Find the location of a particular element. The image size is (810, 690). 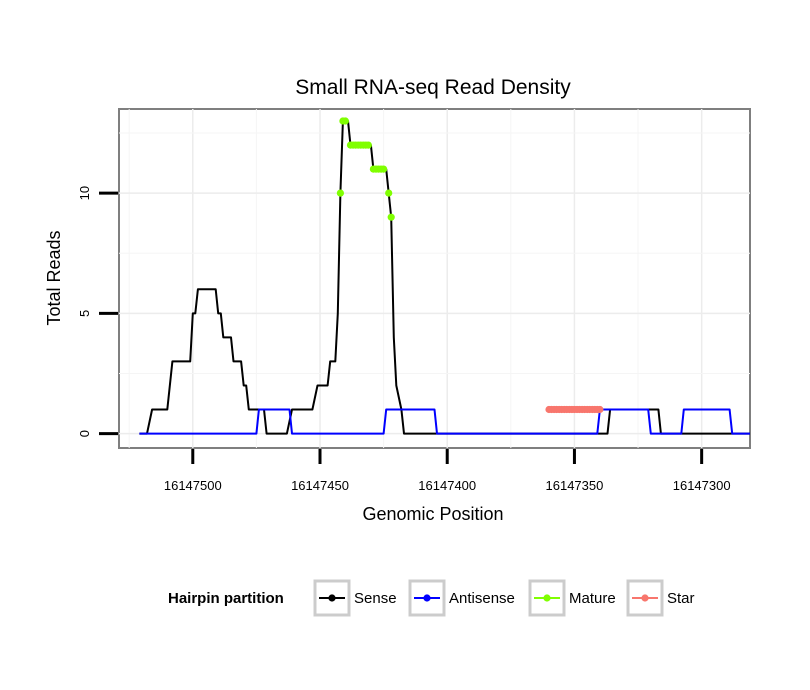

x-axis-label: Genomic Position is located at coordinates (432, 514).